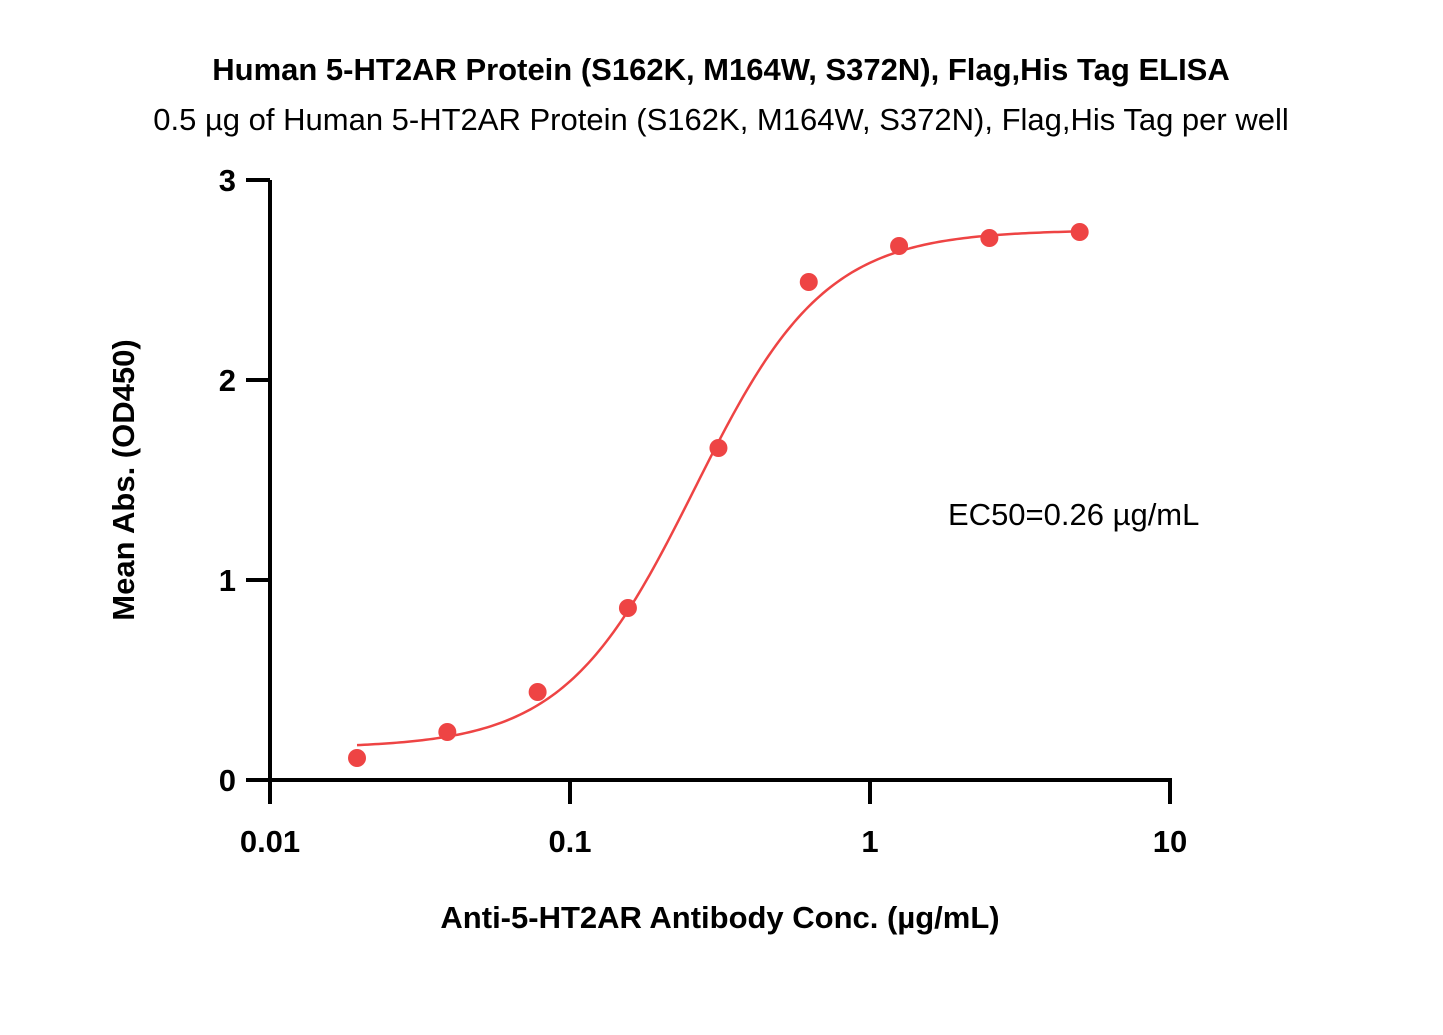 The width and height of the screenshot is (1443, 1035). Describe the element at coordinates (227, 180) in the screenshot. I see `y-tick-label-3: 3` at that location.